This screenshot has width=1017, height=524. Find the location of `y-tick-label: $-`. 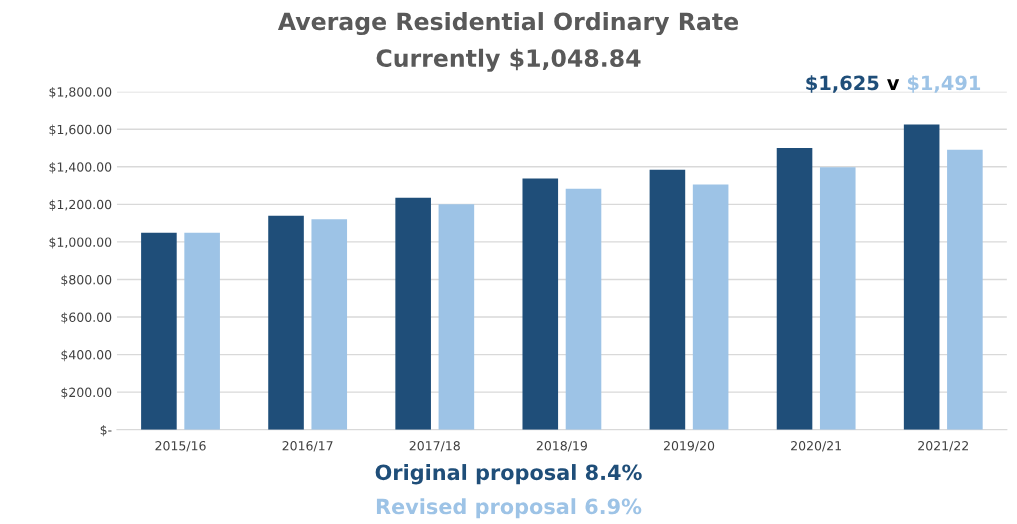

y-tick-label: $- is located at coordinates (106, 430).